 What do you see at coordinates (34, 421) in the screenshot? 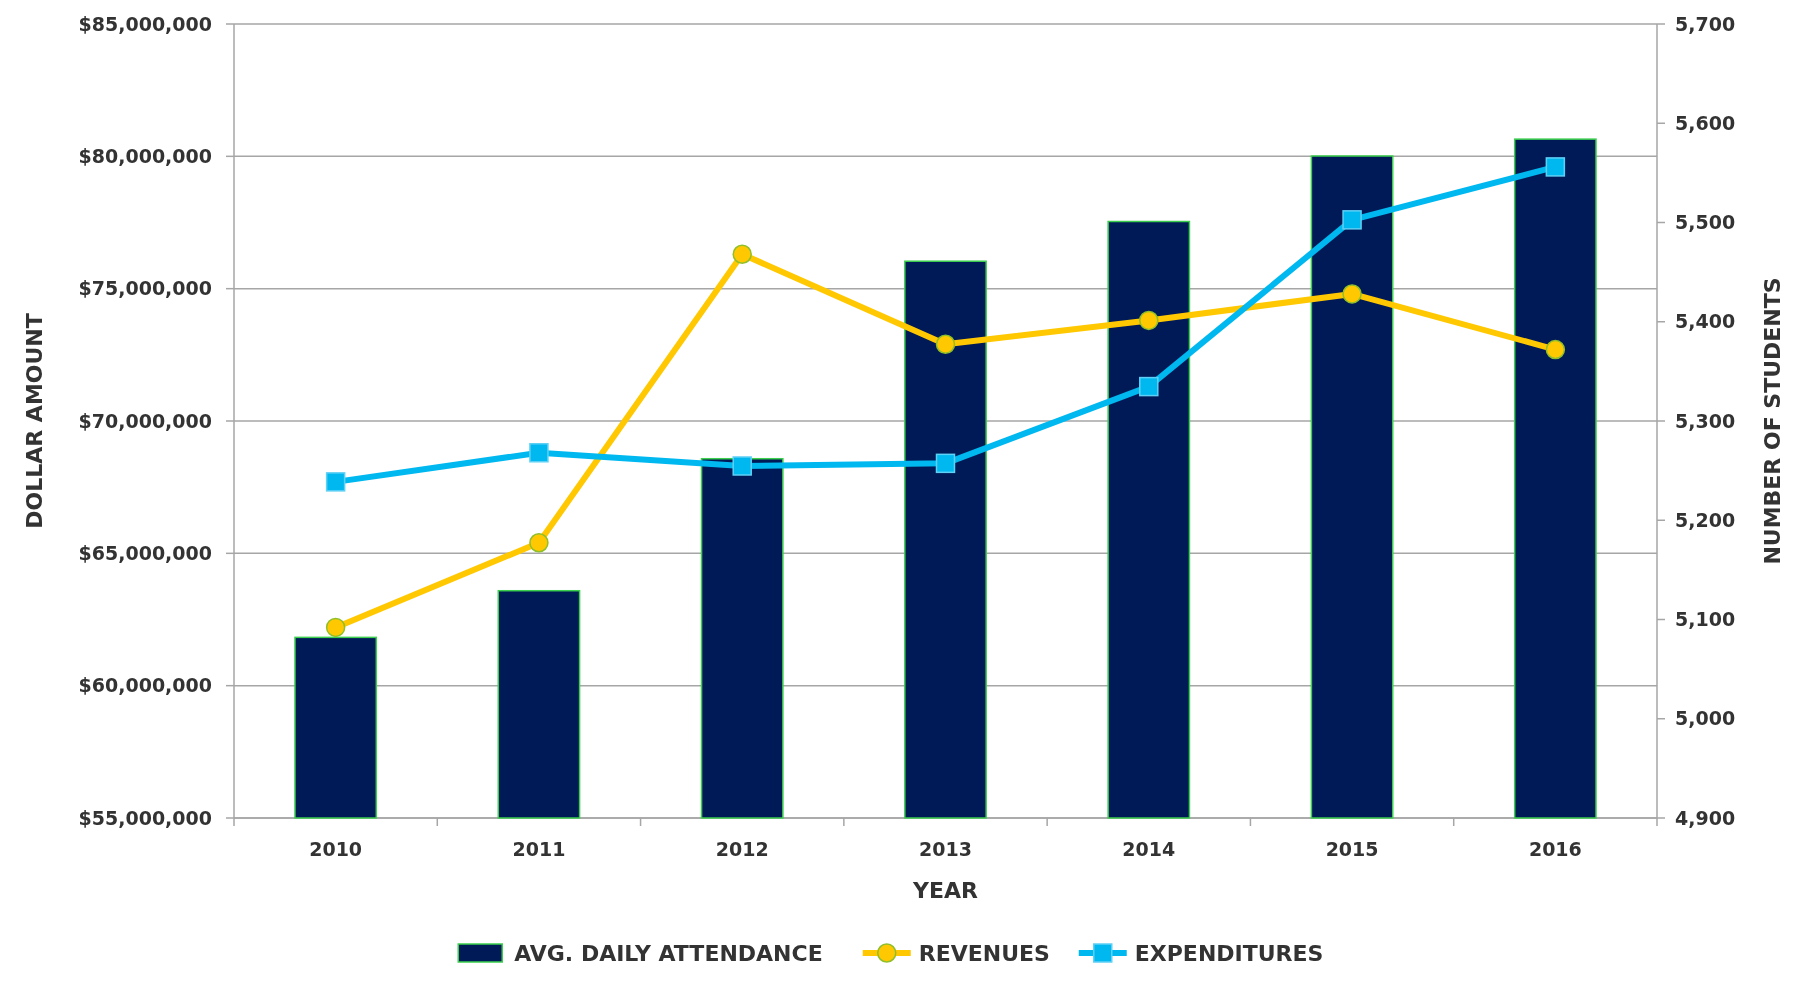
I see `y-axis-title: DOLLAR AMOUNT` at bounding box center [34, 421].